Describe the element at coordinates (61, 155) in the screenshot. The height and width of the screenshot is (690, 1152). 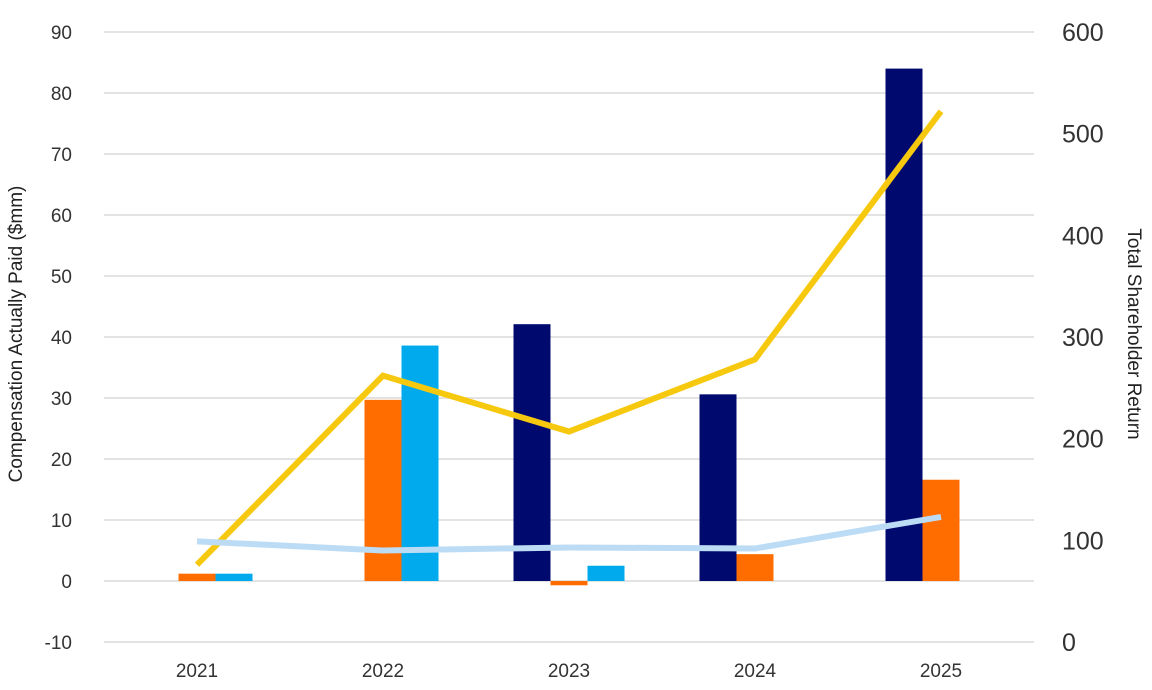
I see `y-tick-label: 70` at that location.